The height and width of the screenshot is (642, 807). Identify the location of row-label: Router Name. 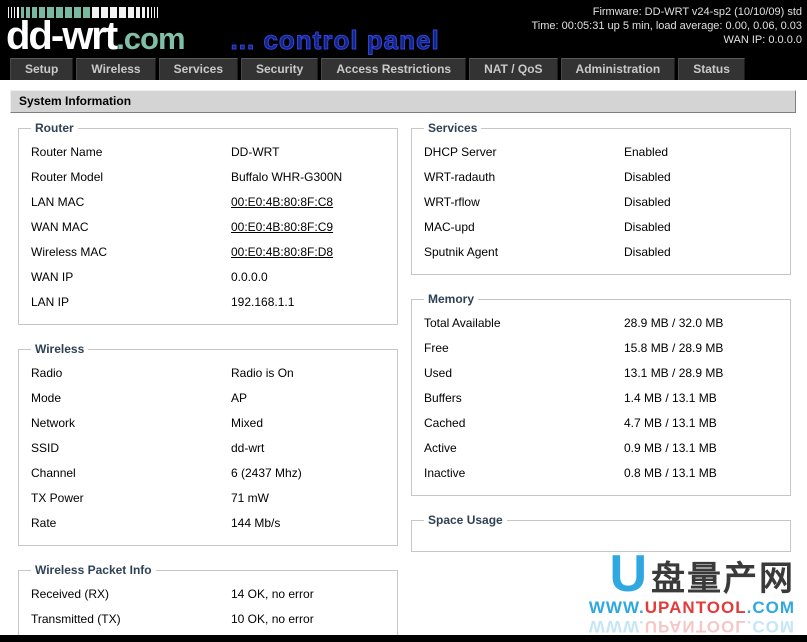
(67, 151).